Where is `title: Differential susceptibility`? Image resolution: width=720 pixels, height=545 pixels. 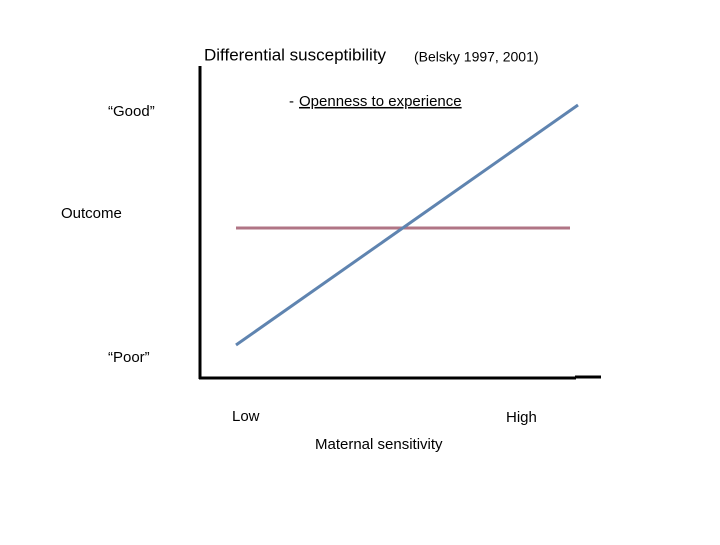 title: Differential susceptibility is located at coordinates (295, 54).